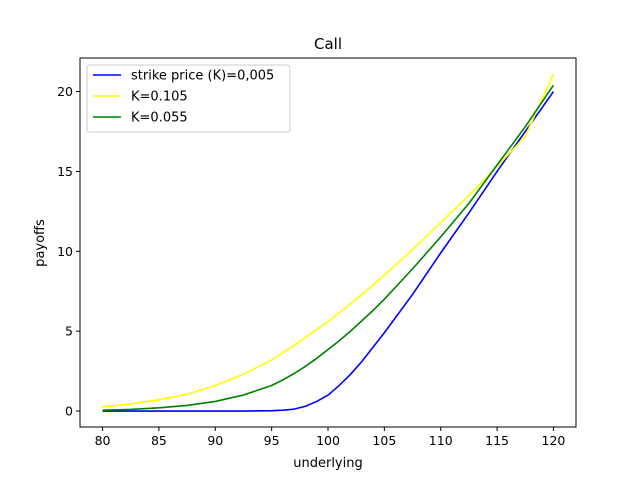  What do you see at coordinates (328, 440) in the screenshot?
I see `x-tick-label: 100` at bounding box center [328, 440].